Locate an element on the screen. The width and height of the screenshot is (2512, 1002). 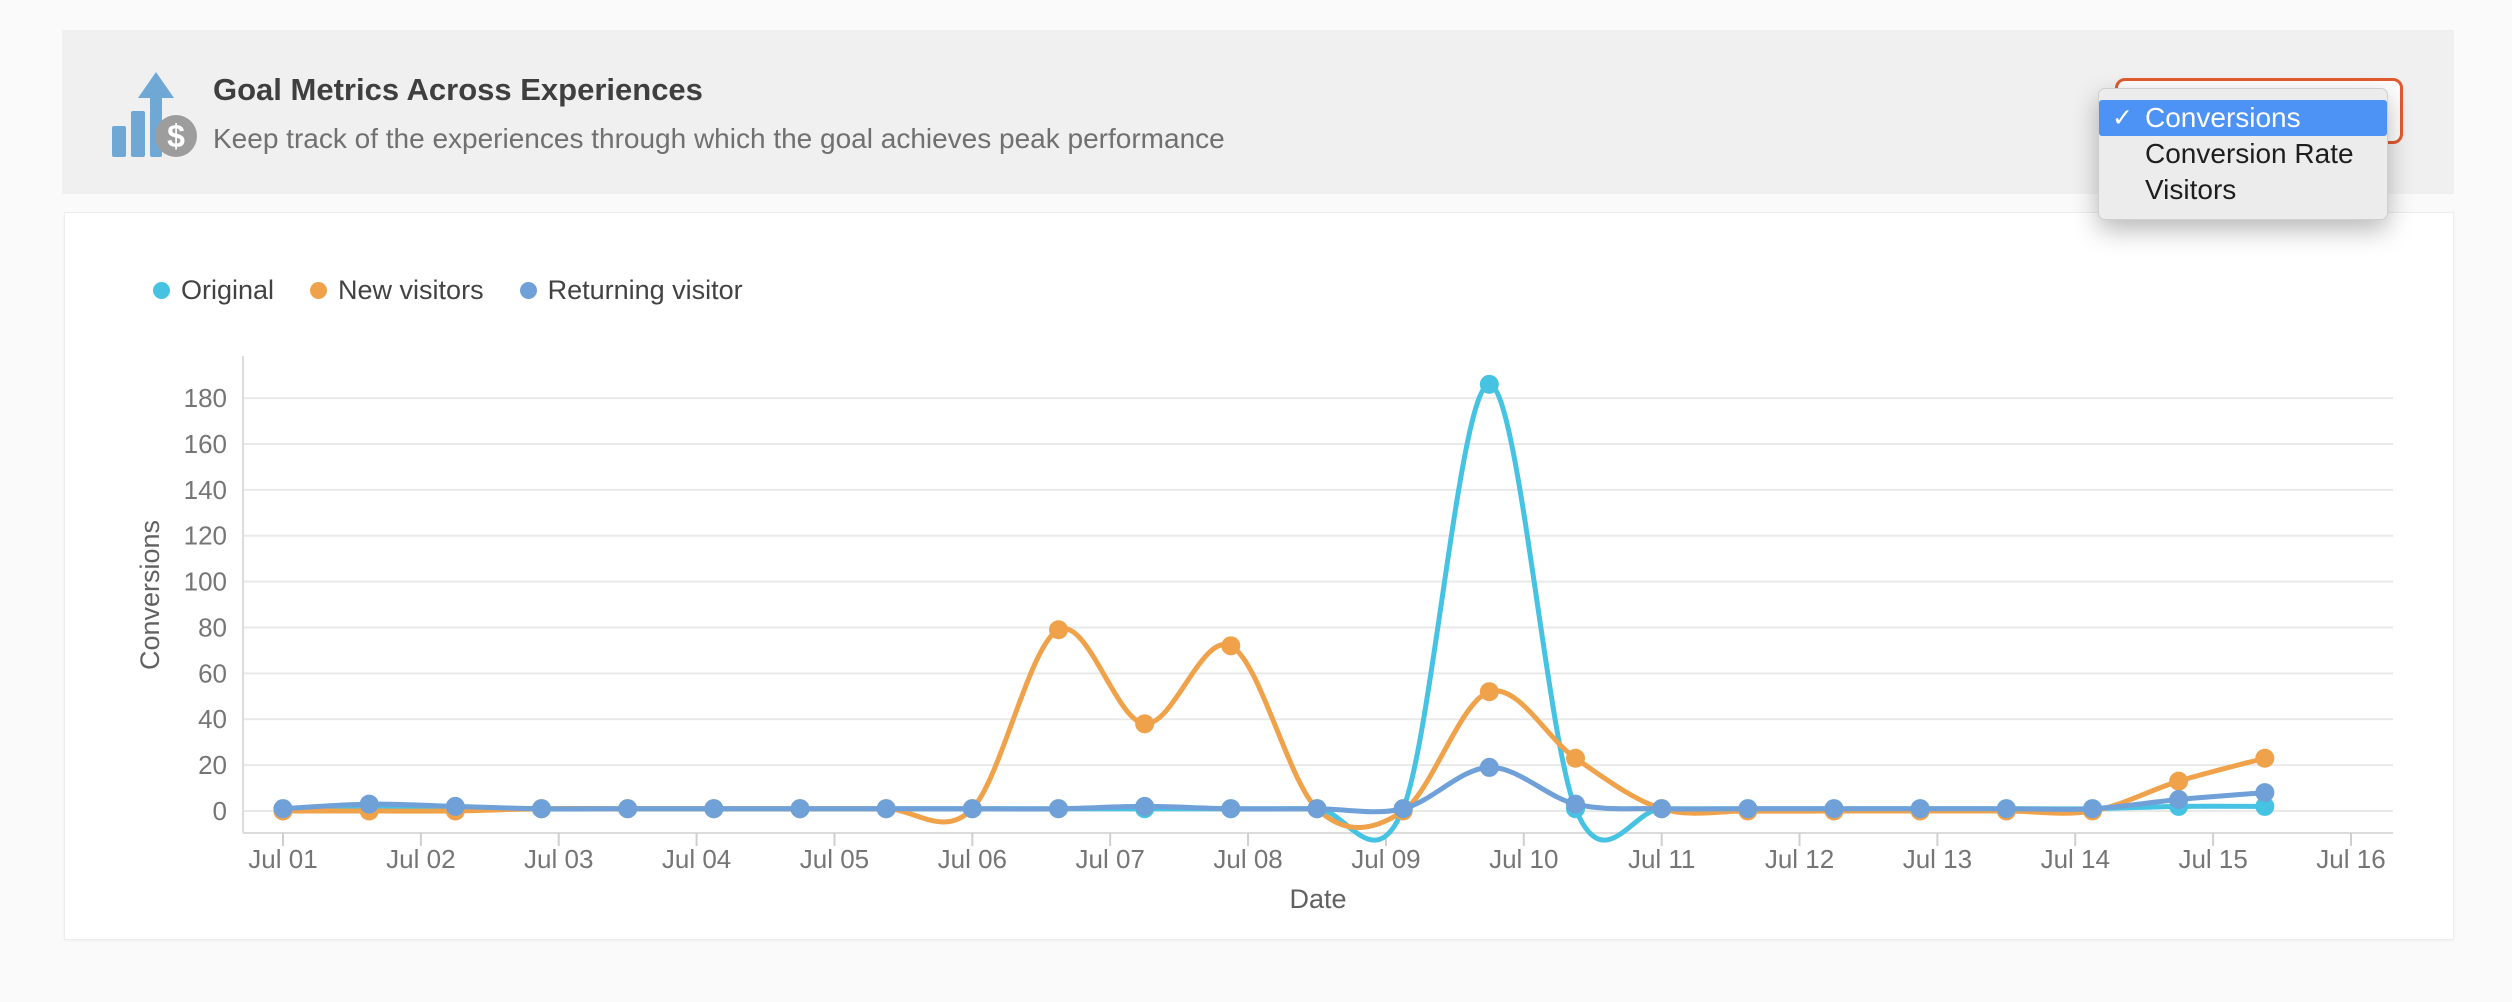
y-tick-label: 120 is located at coordinates (205, 536).